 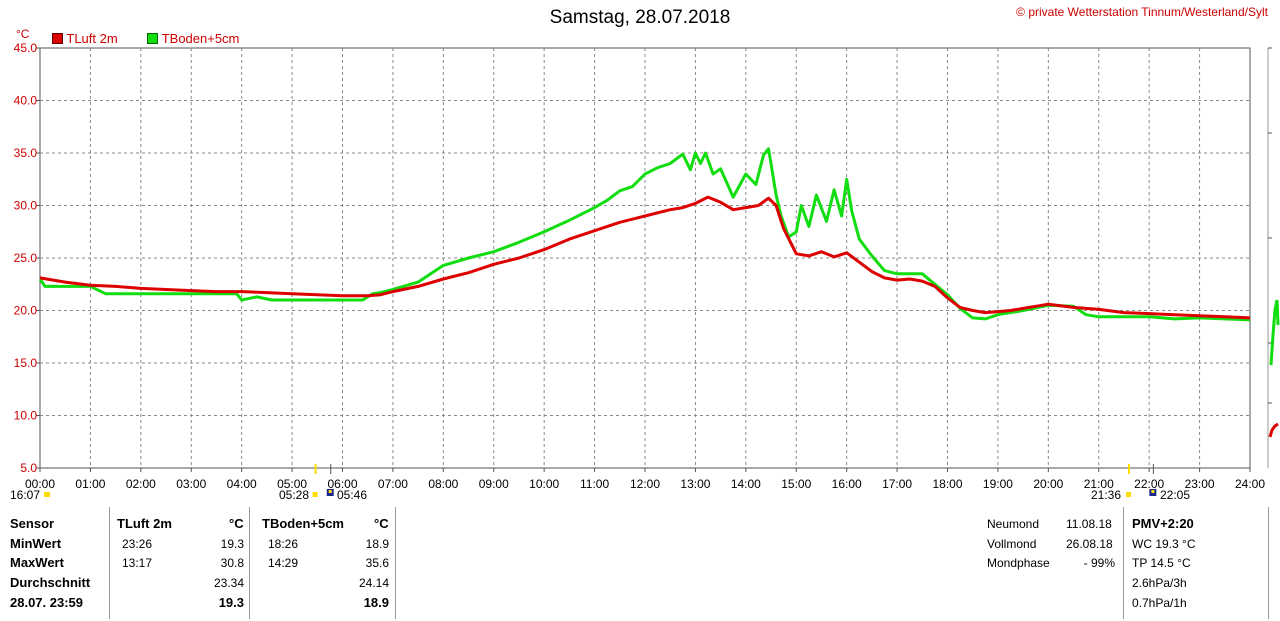 What do you see at coordinates (28, 468) in the screenshot?
I see `y-tick-label: 5.0` at bounding box center [28, 468].